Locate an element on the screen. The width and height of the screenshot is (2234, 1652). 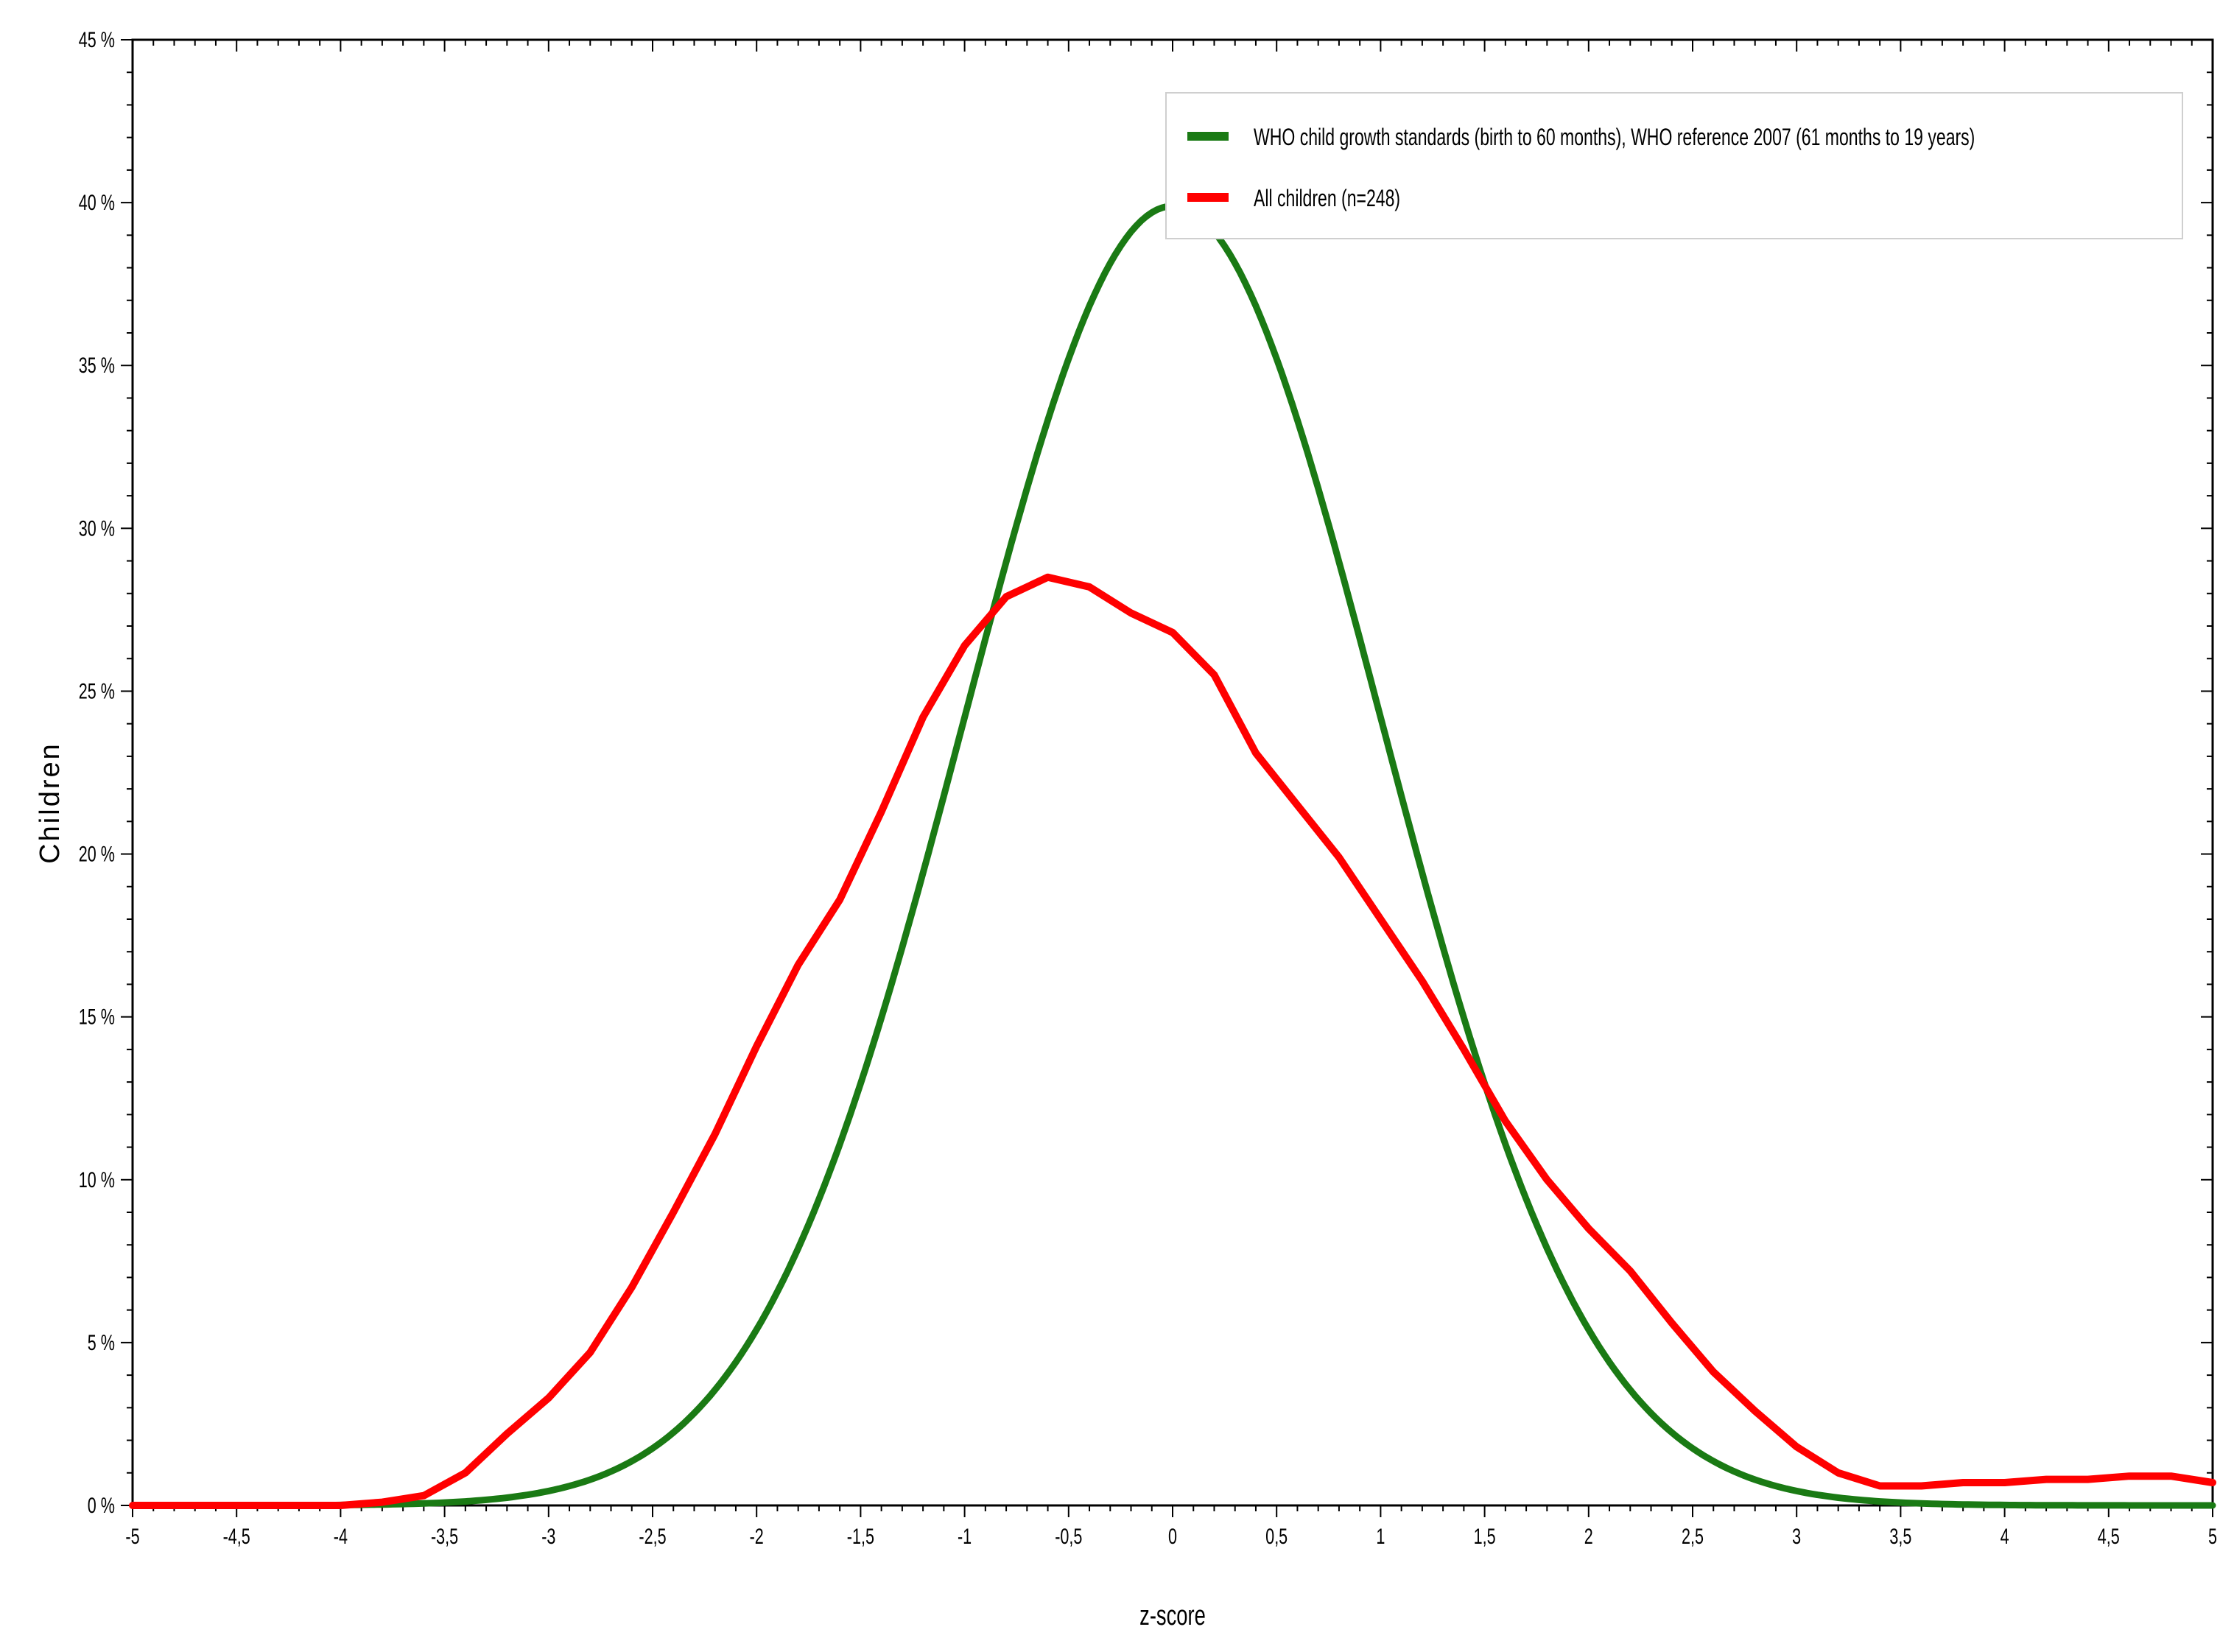
x-tick-label: 5 is located at coordinates (2212, 1535).